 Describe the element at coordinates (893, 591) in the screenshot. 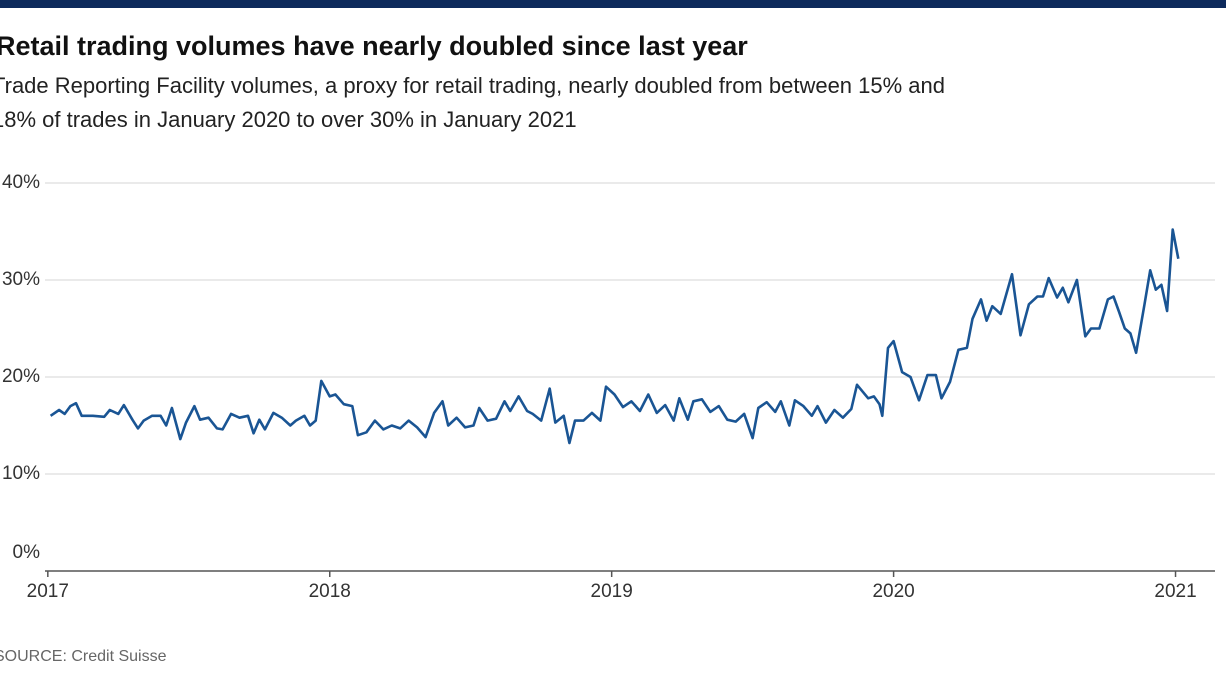

I see `x-tick-label: 2020` at that location.